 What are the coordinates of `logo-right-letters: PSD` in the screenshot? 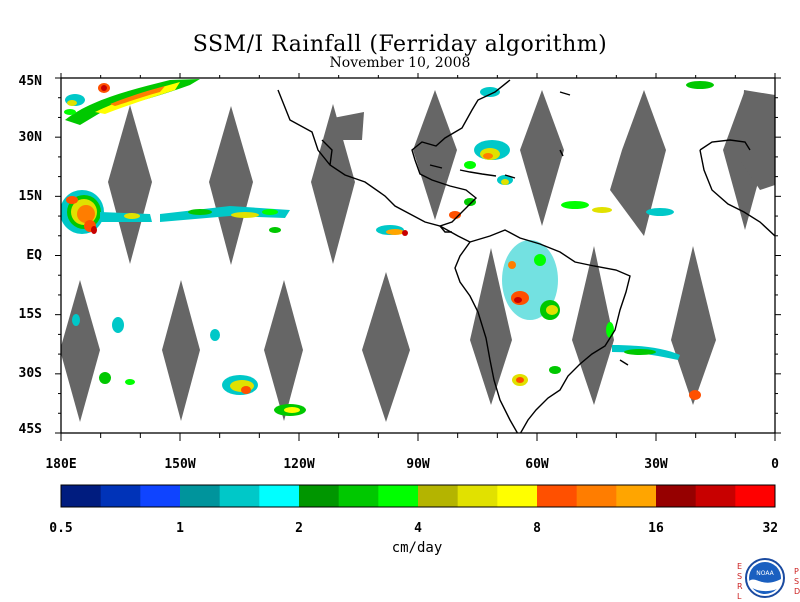 It's located at (797, 582).